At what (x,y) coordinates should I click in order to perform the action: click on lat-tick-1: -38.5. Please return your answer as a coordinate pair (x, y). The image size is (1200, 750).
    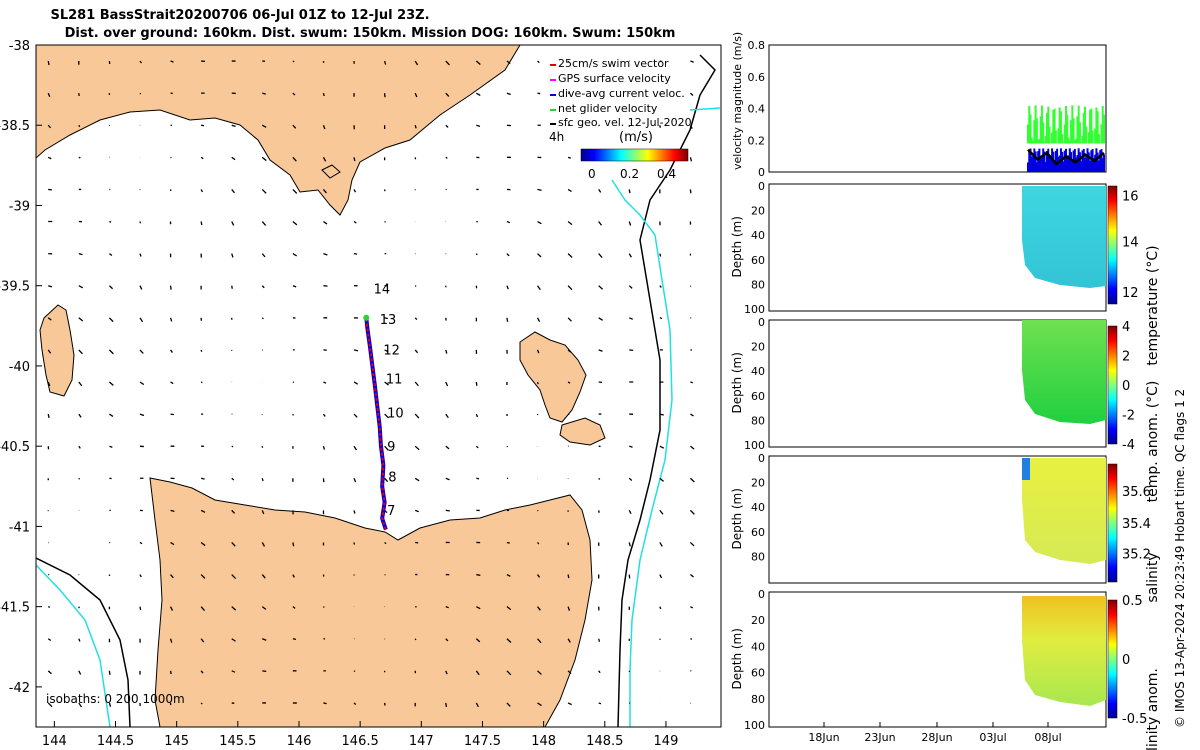
    Looking at the image, I should click on (15, 126).